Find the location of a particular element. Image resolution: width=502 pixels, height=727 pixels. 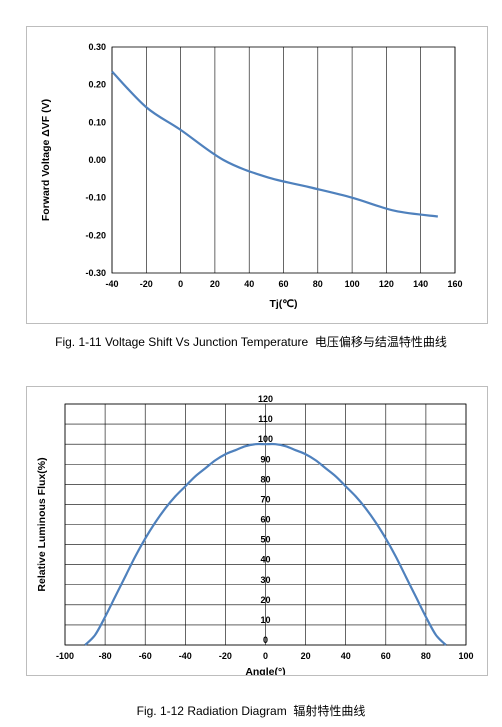

y-tick-label: 70 is located at coordinates (265, 499).